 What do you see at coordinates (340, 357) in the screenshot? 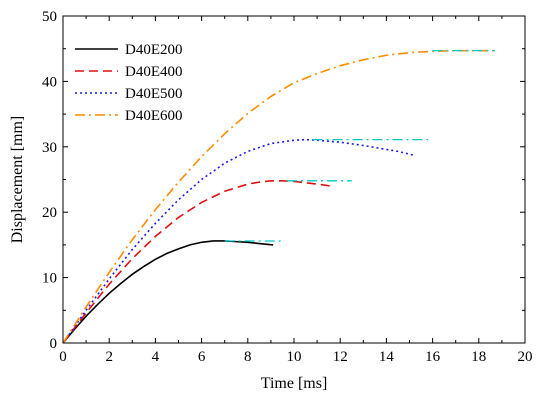
I see `x-tick-label: 12` at bounding box center [340, 357].